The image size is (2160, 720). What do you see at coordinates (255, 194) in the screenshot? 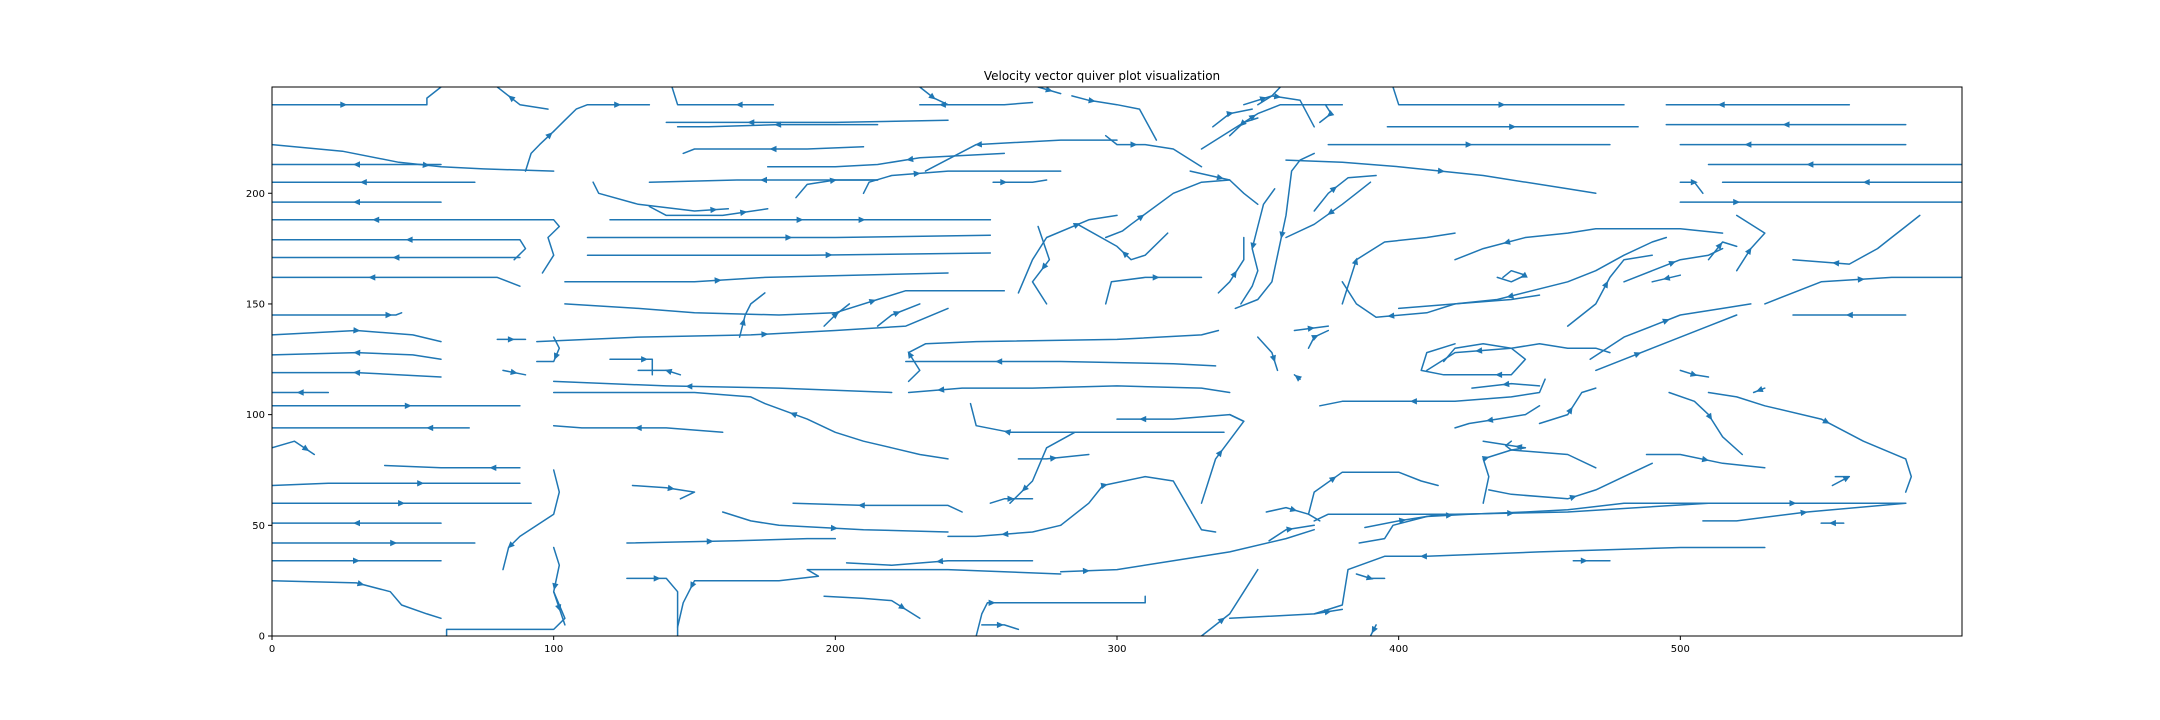
I see `y-tick-label: 200` at bounding box center [255, 194].